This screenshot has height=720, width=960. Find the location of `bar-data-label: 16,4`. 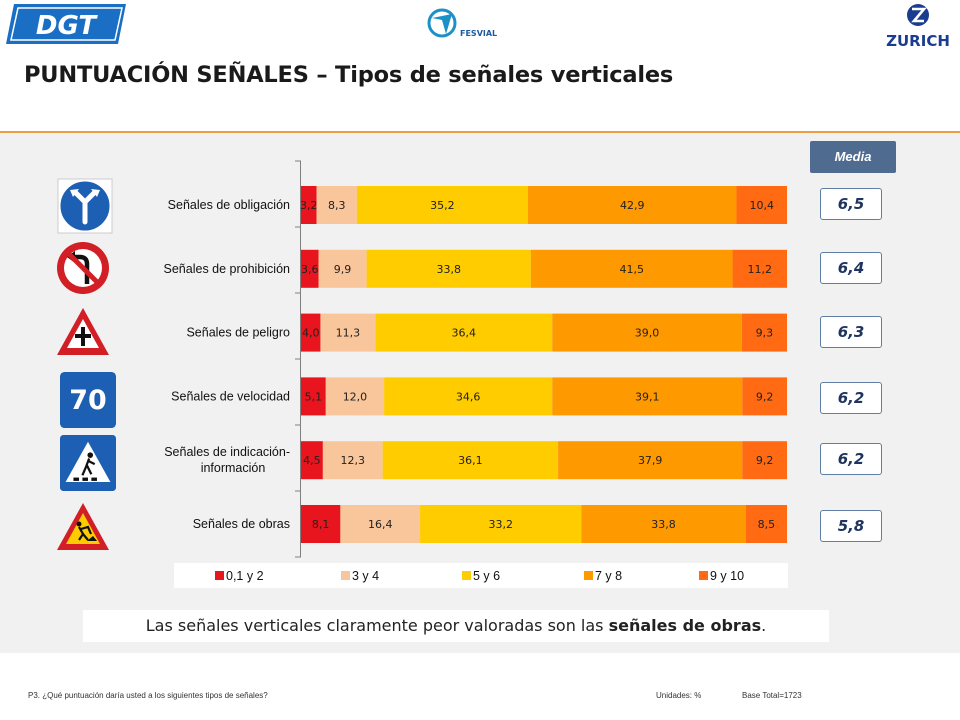

bar-data-label: 16,4 is located at coordinates (380, 524).